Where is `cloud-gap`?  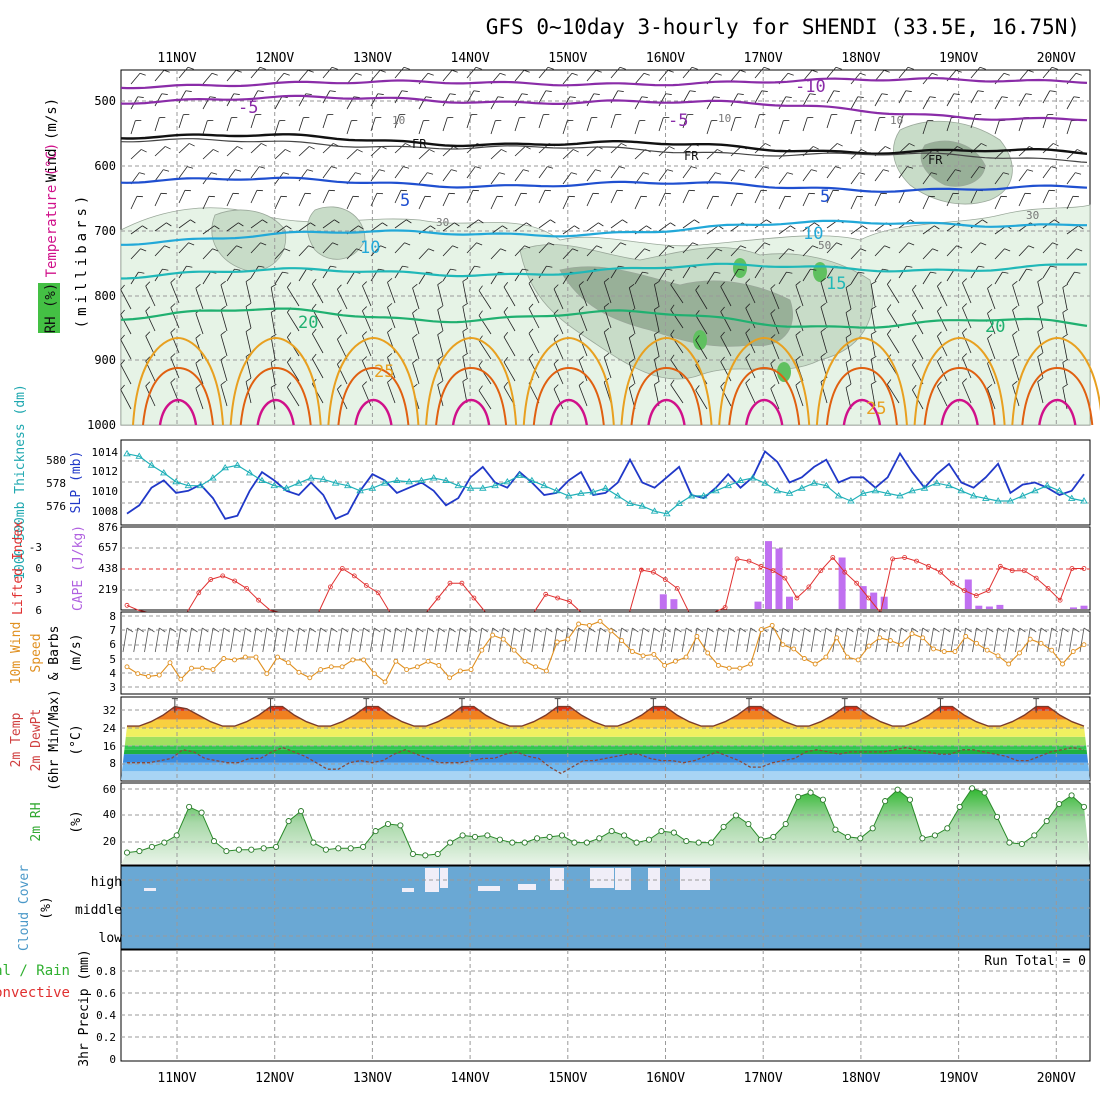
cloud-gap is located at coordinates (623, 879).